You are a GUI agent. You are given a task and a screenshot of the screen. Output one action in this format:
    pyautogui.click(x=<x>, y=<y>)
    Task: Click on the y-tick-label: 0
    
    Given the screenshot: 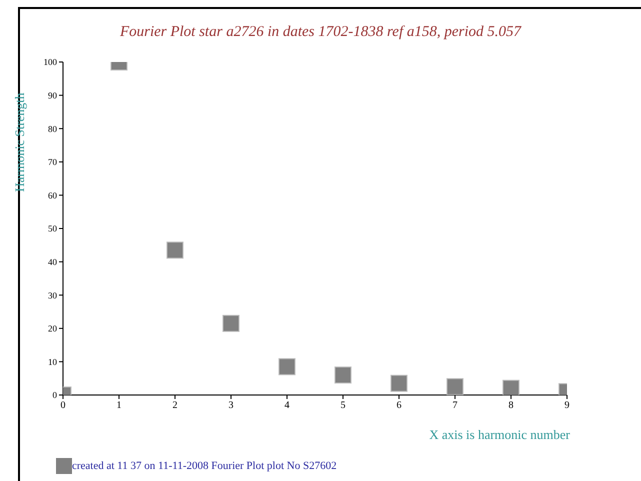 What is the action you would take?
    pyautogui.click(x=55, y=395)
    